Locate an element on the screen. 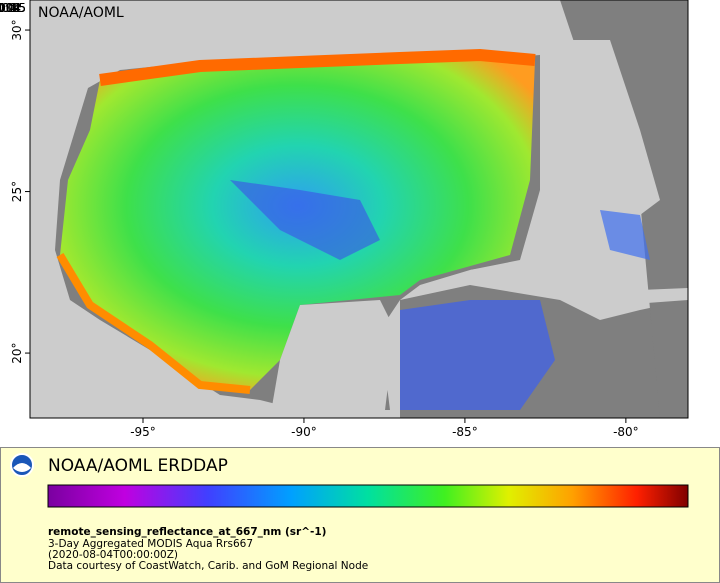  colorbar-tick-label: 2x10^-5 is located at coordinates (13, 8).